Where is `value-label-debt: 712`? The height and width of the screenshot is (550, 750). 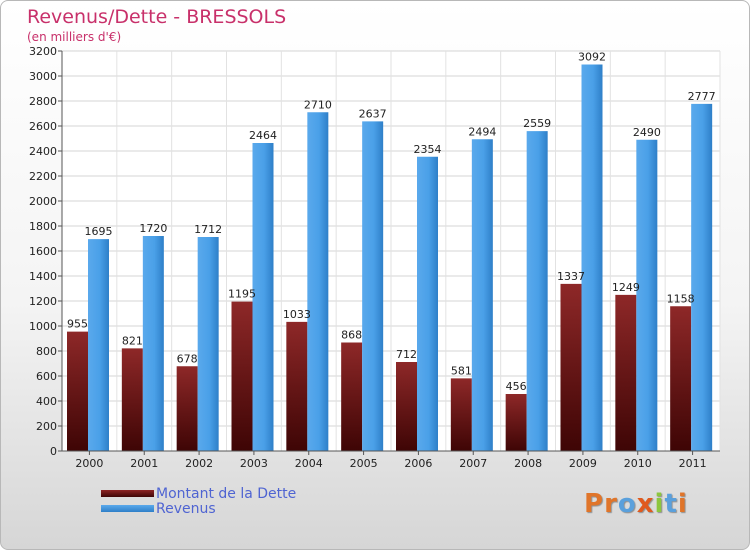 value-label-debt: 712 is located at coordinates (406, 354).